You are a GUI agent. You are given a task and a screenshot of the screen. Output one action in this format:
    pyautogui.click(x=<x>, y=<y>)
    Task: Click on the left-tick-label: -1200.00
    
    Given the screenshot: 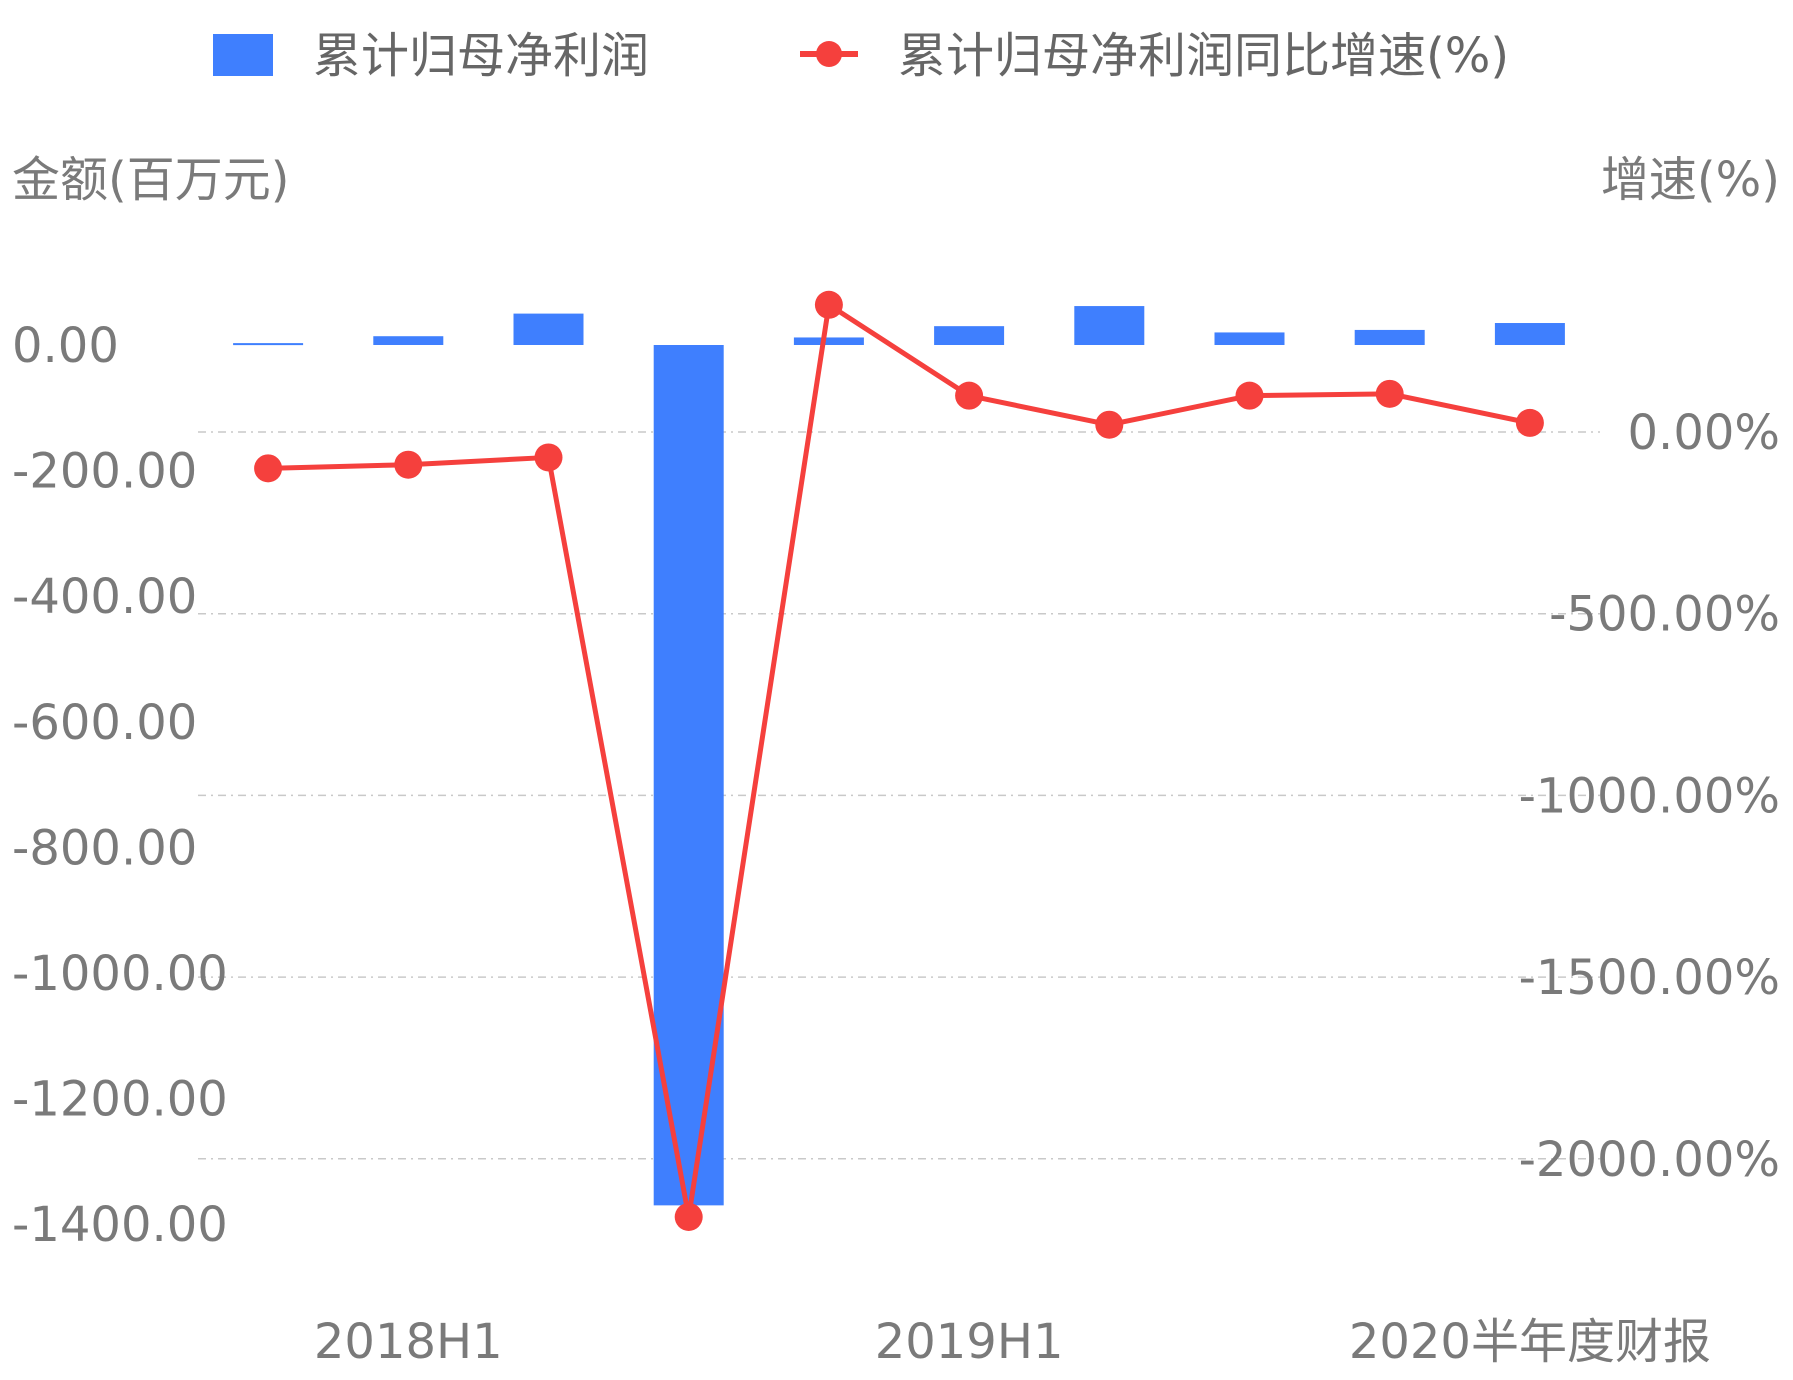 What is the action you would take?
    pyautogui.click(x=120, y=1100)
    